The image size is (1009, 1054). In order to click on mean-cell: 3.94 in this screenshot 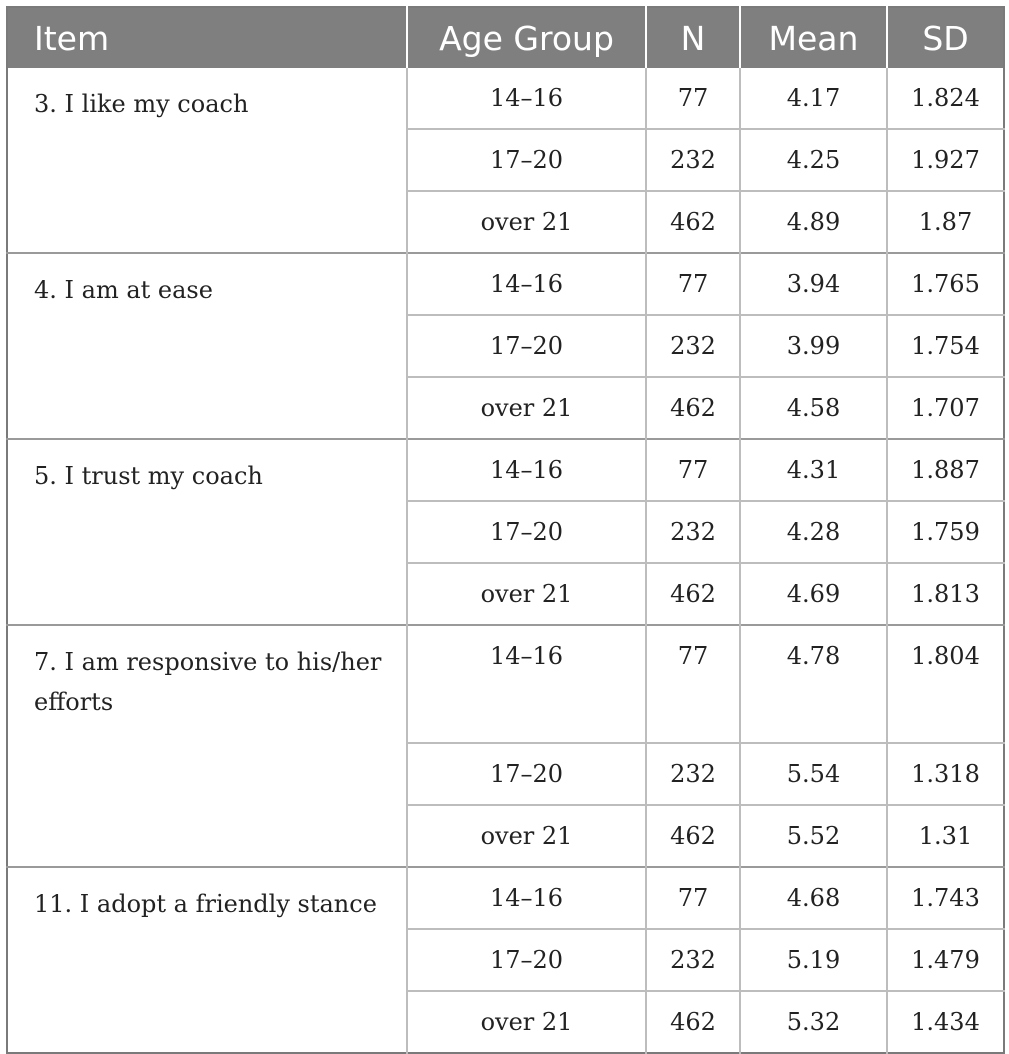, I will do `click(813, 283)`.